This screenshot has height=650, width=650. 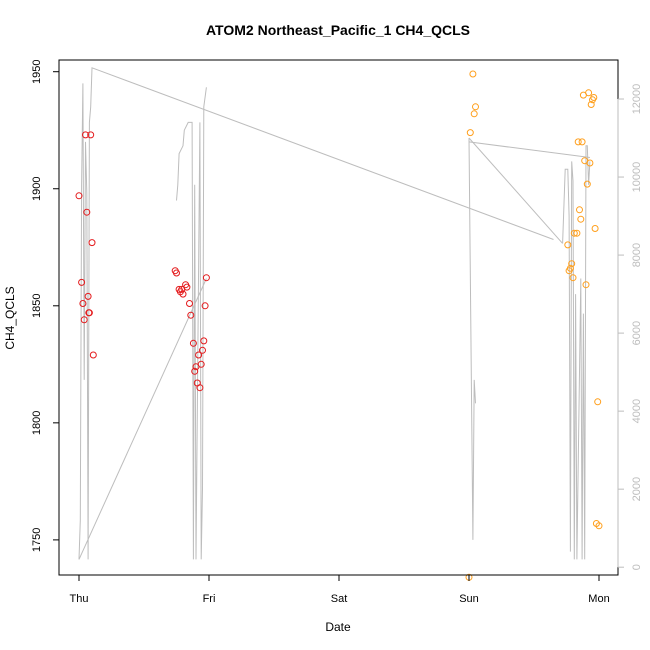 I want to click on right-tick-label: 6000, so click(x=637, y=333).